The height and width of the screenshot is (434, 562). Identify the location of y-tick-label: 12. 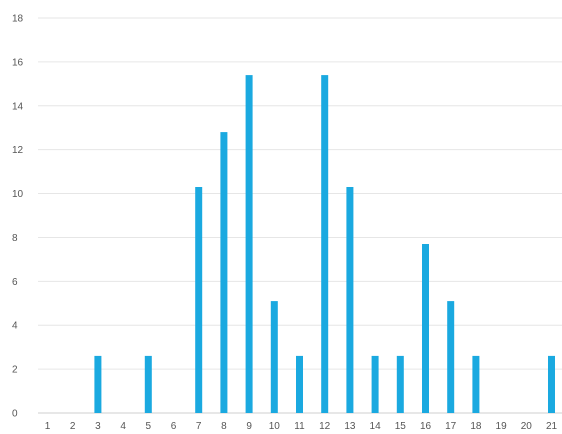
(18, 150).